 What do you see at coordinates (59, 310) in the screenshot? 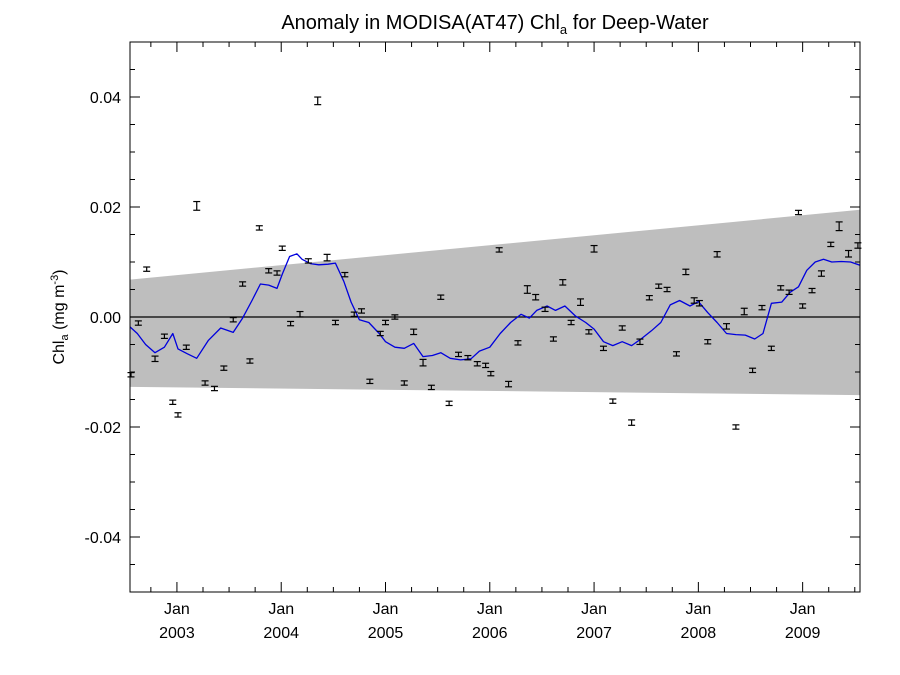
I see `y-label-units: (mg m` at bounding box center [59, 310].